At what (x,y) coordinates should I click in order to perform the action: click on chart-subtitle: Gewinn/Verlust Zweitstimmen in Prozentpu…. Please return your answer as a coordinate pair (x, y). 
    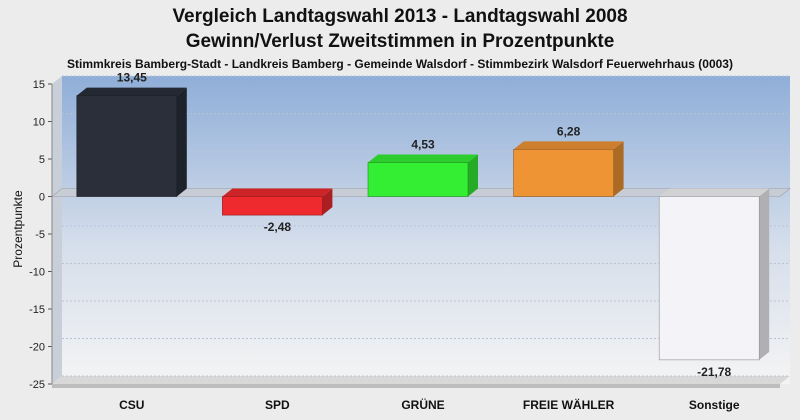
    Looking at the image, I should click on (400, 41).